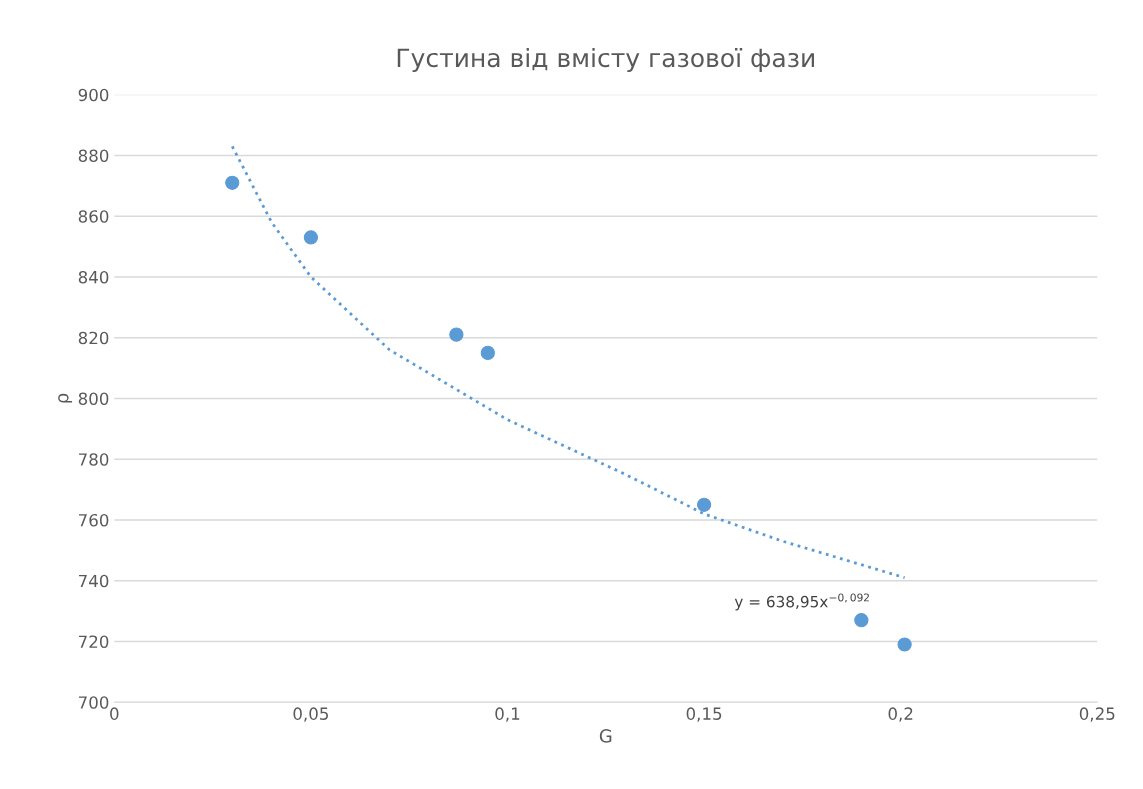 This screenshot has height=789, width=1143. What do you see at coordinates (93, 459) in the screenshot?
I see `y-tick-label: 780` at bounding box center [93, 459].